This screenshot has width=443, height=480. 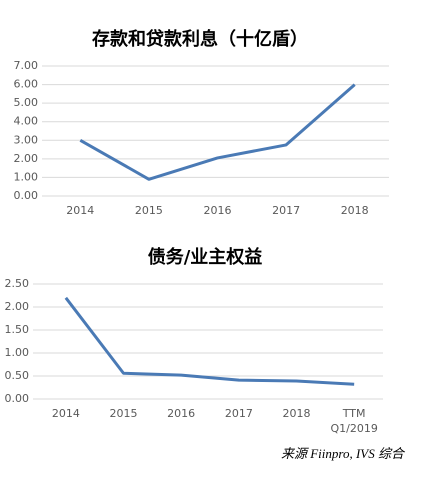 What do you see at coordinates (17, 283) in the screenshot?
I see `y-tick-label: 2.50` at bounding box center [17, 283].